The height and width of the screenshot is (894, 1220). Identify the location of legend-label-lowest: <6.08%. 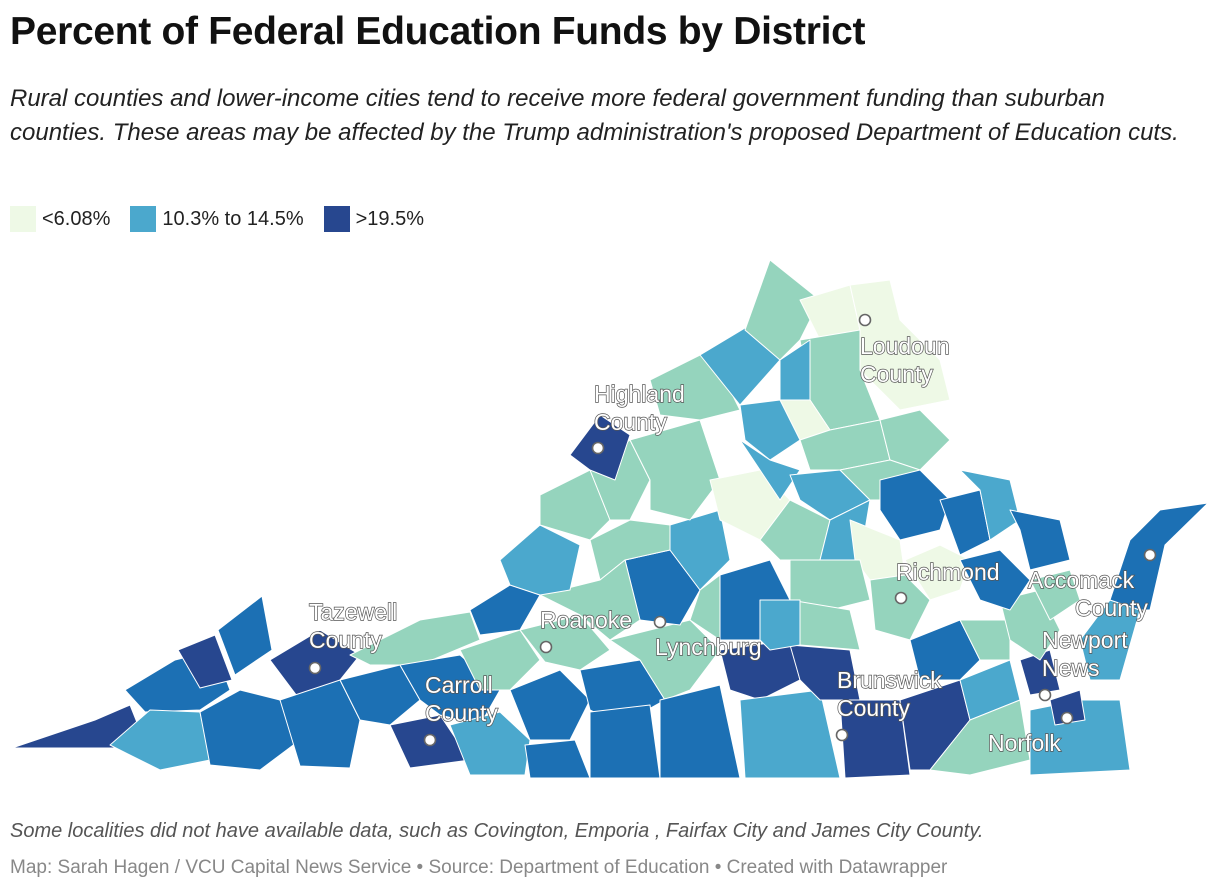
(76, 218).